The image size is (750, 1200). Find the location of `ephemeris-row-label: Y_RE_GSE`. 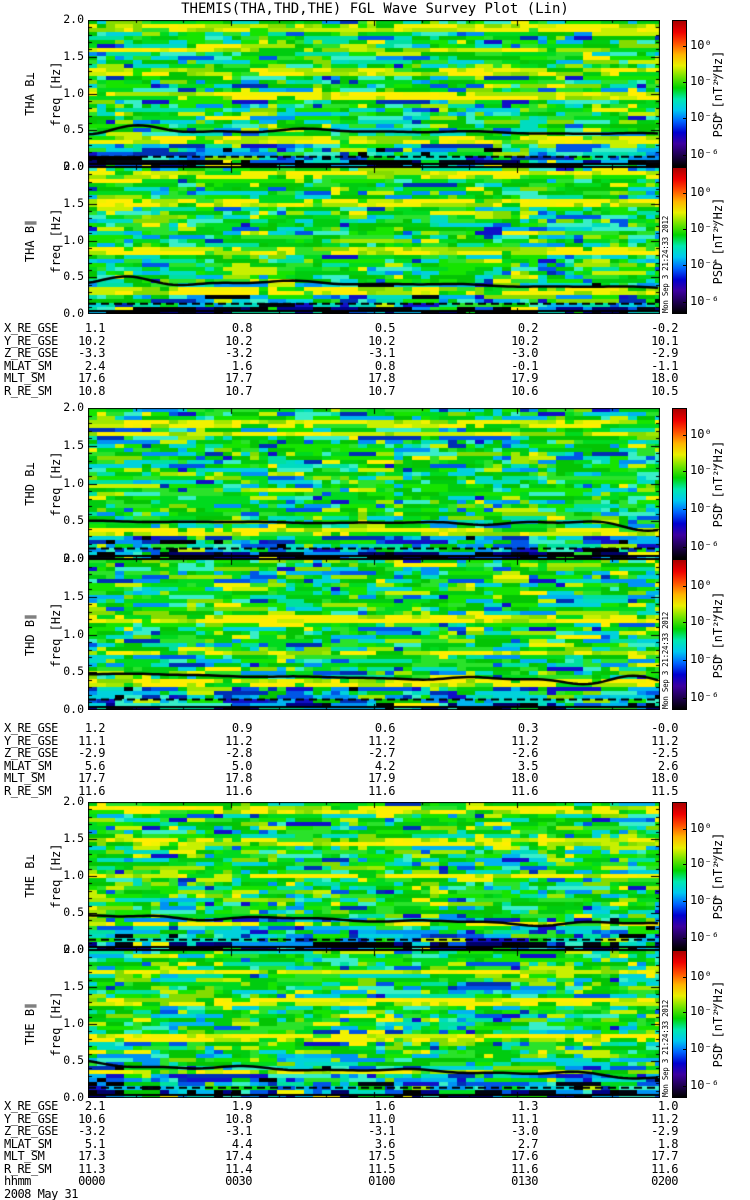

ephemeris-row-label: Y_RE_GSE is located at coordinates (31, 340).